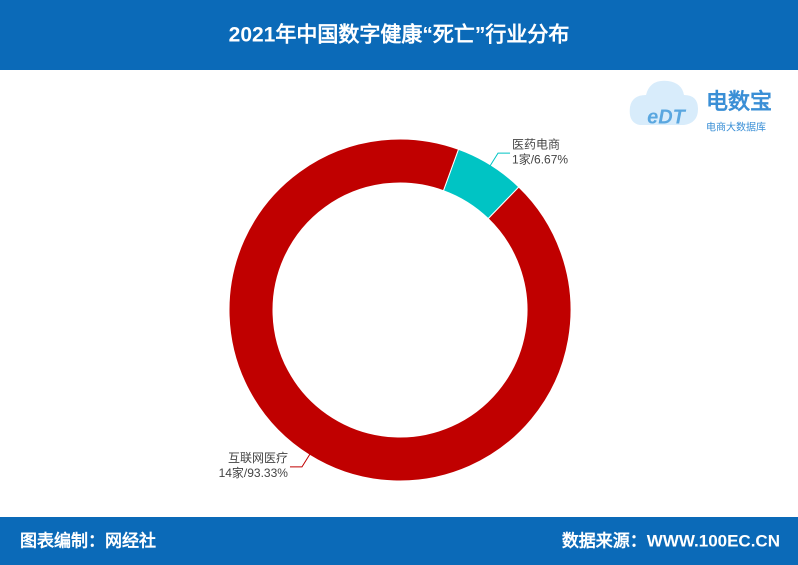 This screenshot has height=565, width=798. Describe the element at coordinates (739, 101) in the screenshot. I see `logo-name: 电数宝` at that location.